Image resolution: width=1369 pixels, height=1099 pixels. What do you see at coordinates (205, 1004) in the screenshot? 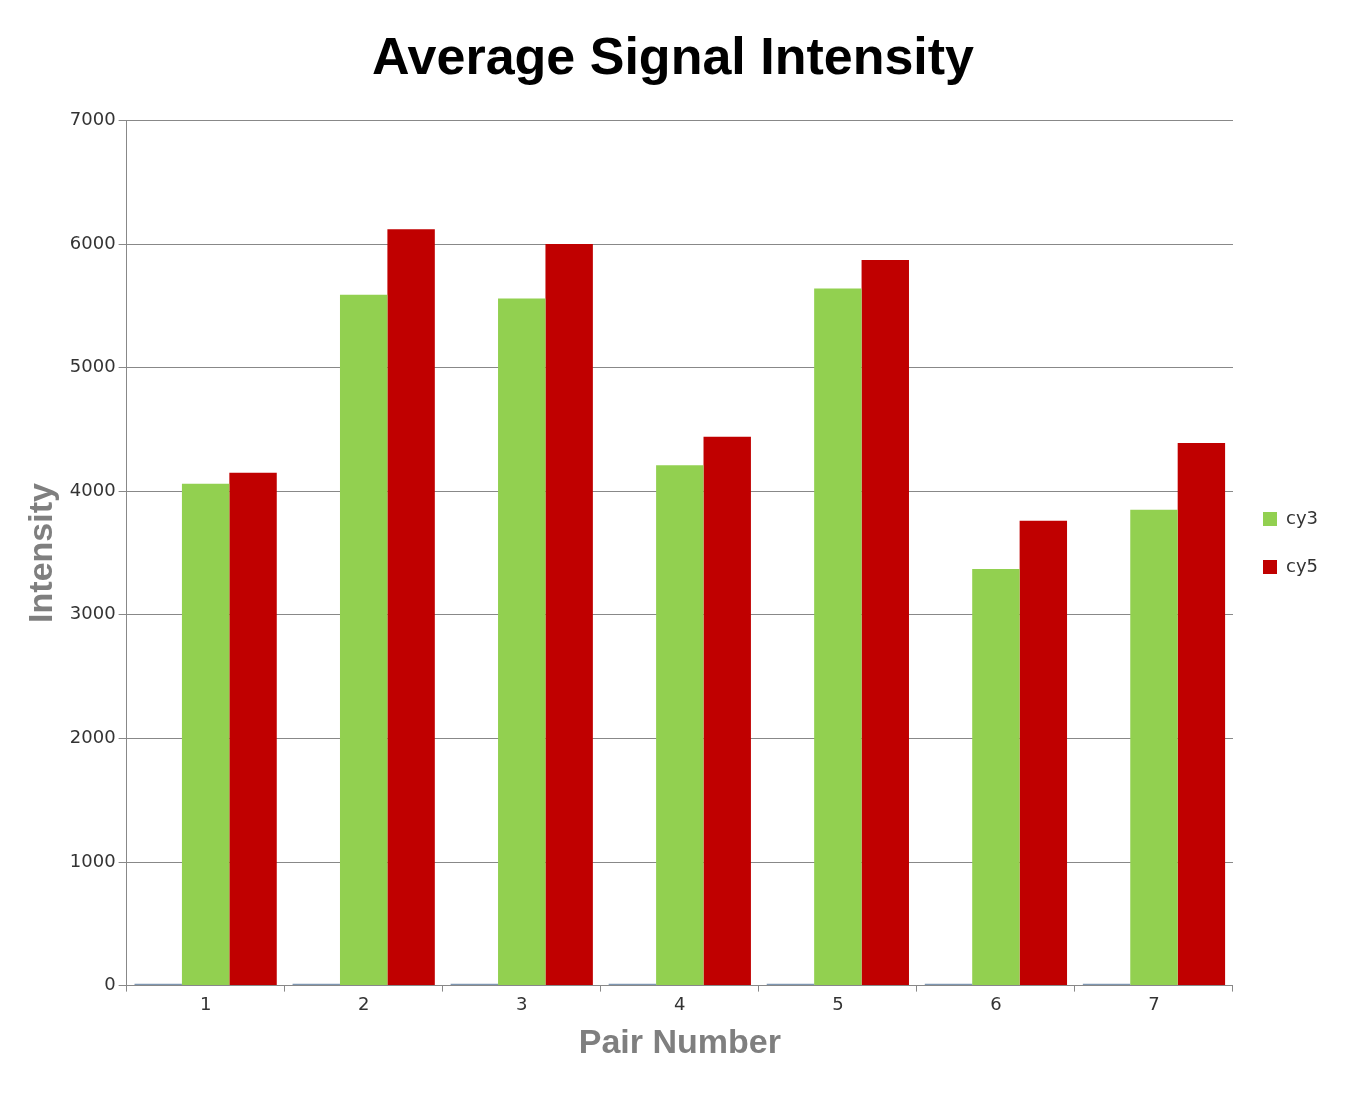
I see `x-tick-label: 1` at bounding box center [205, 1004].